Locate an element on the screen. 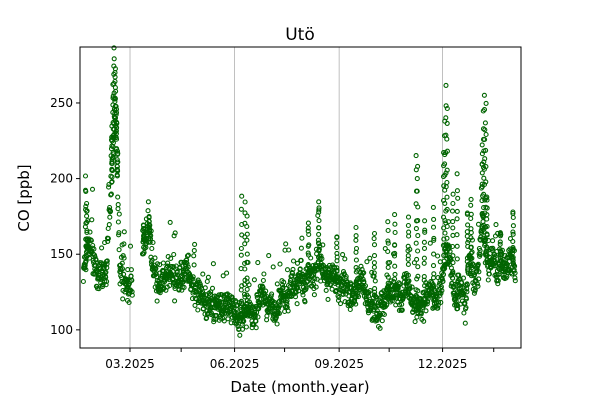  y-tick-label: 200 is located at coordinates (61, 179).